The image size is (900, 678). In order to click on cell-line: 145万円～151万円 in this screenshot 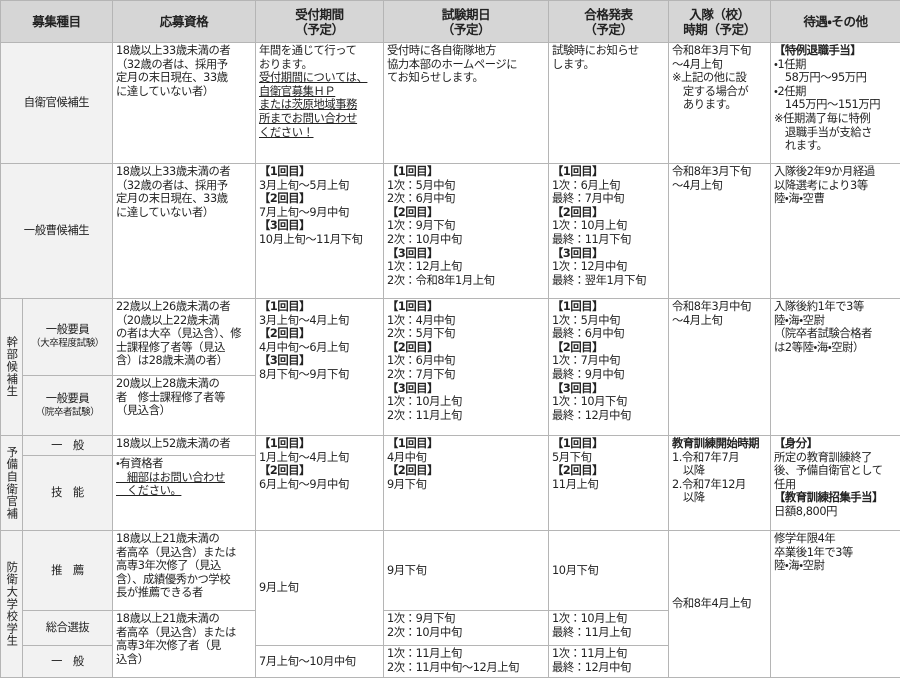, I will do `click(835, 105)`.